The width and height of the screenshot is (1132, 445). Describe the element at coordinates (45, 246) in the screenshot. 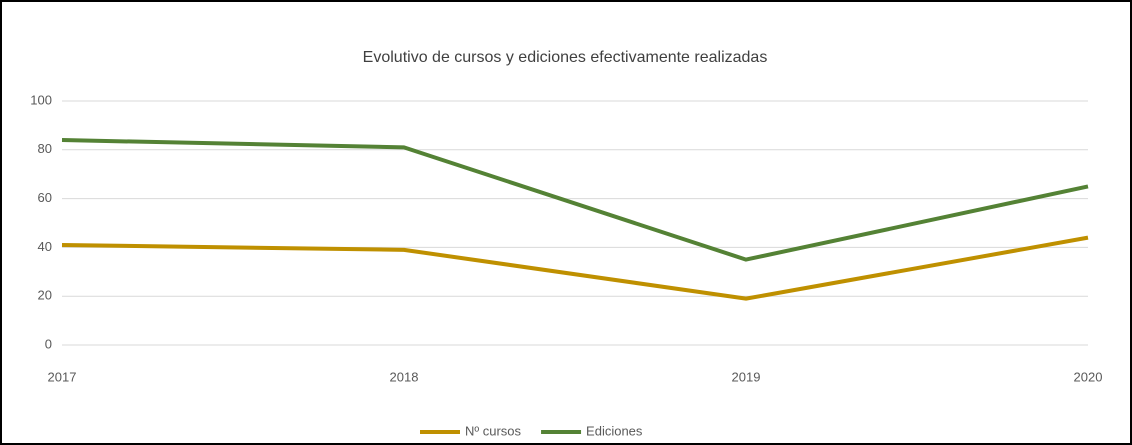

I see `y-tick-label: 40` at that location.